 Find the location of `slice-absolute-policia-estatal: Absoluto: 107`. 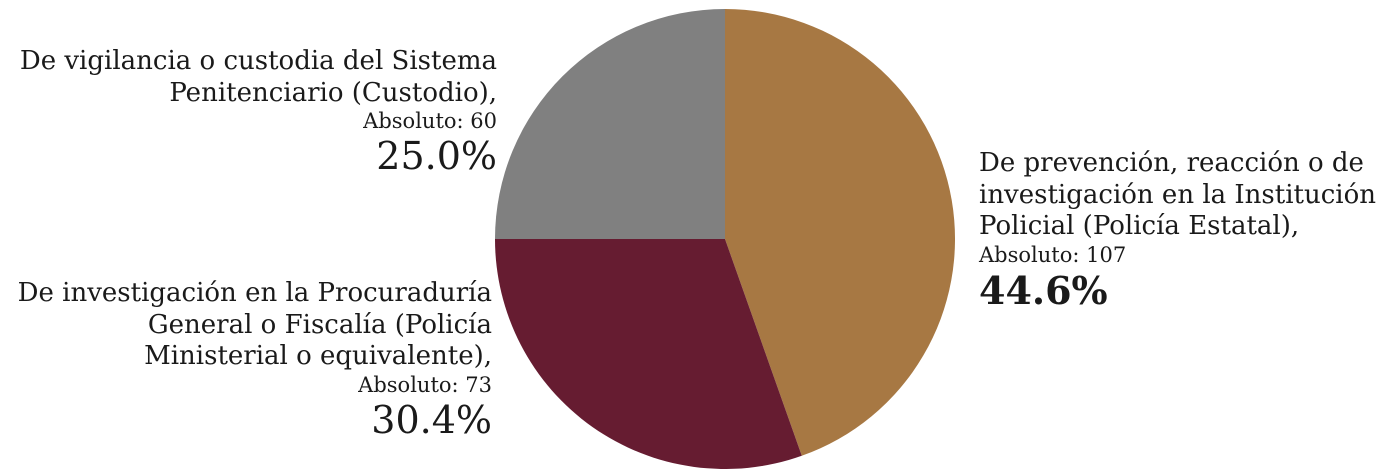

slice-absolute-policia-estatal: Absoluto: 107 is located at coordinates (1053, 255).